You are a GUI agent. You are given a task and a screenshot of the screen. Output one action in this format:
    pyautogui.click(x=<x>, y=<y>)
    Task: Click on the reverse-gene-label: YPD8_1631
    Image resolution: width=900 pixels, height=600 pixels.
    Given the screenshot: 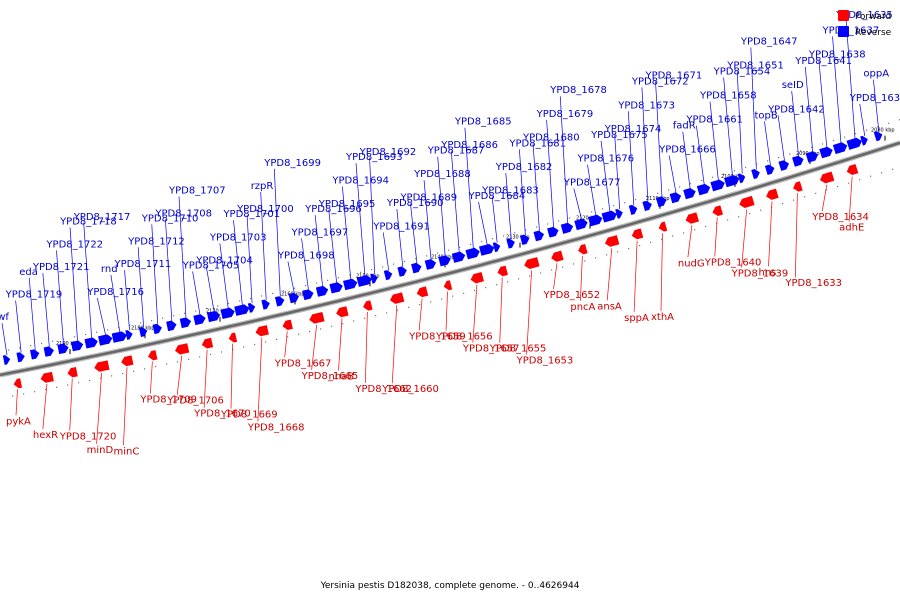 What is the action you would take?
    pyautogui.click(x=874, y=115)
    